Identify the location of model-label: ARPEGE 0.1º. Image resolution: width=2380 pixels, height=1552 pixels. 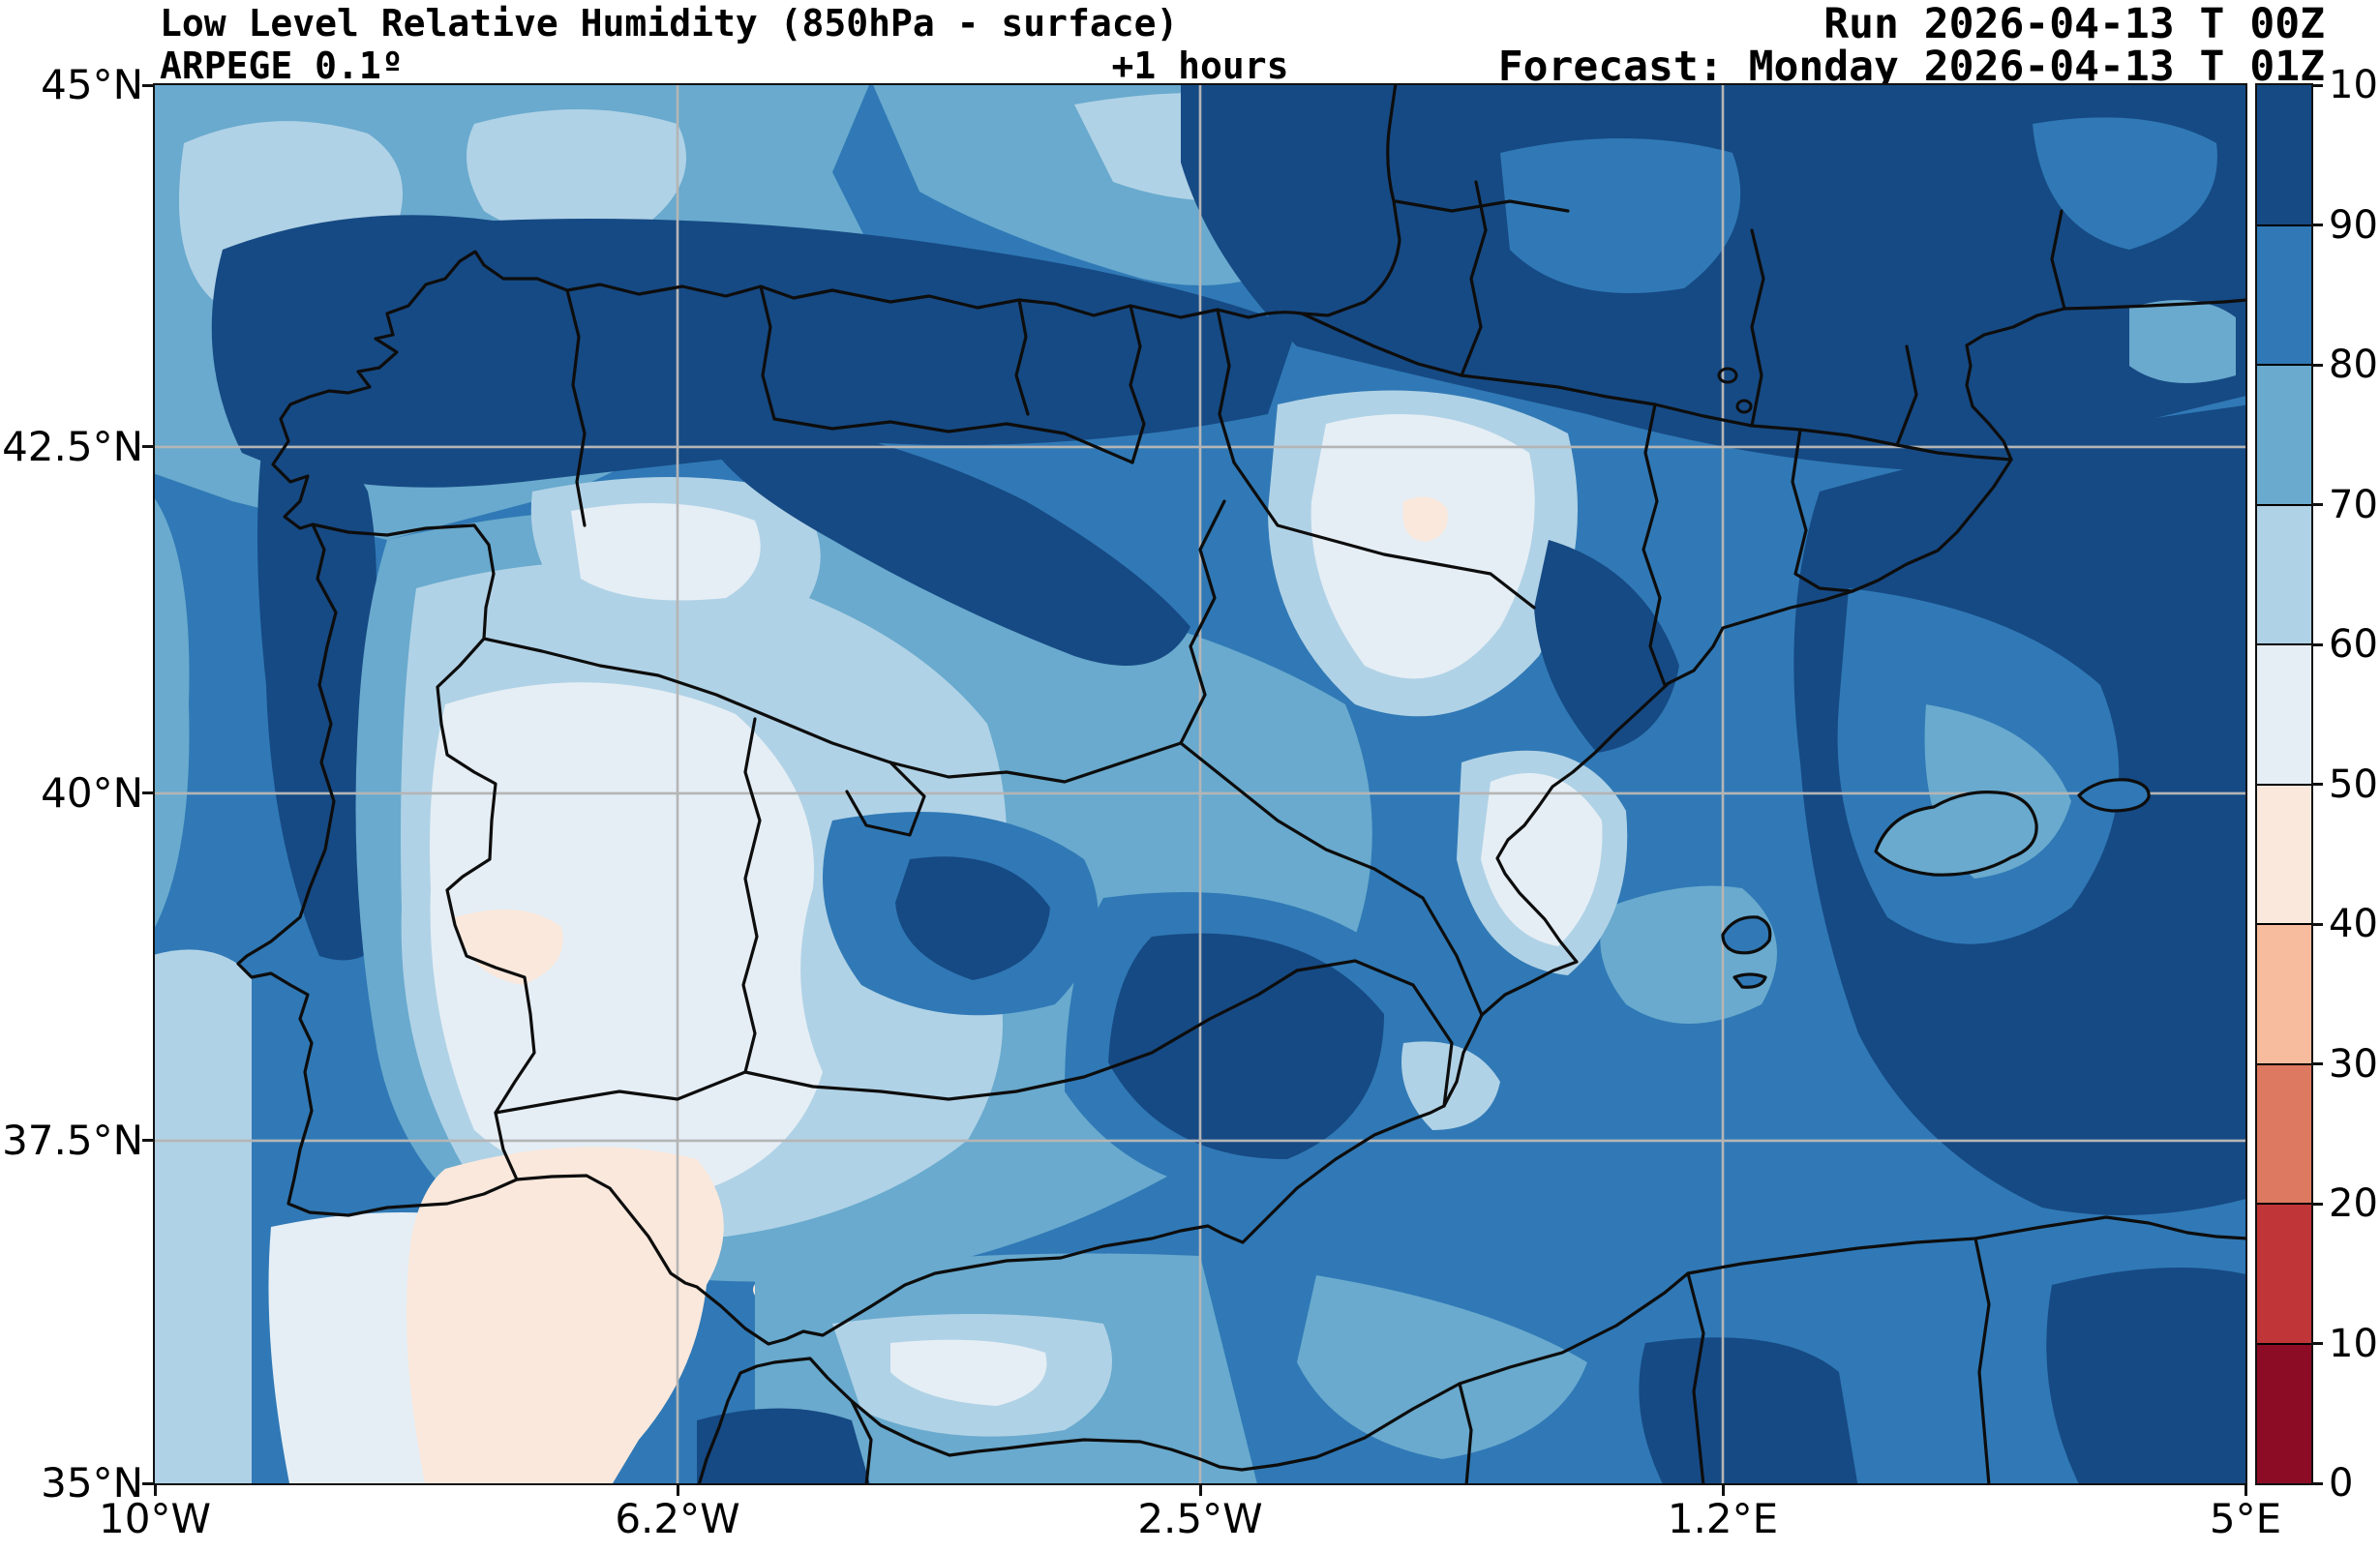
(282, 66).